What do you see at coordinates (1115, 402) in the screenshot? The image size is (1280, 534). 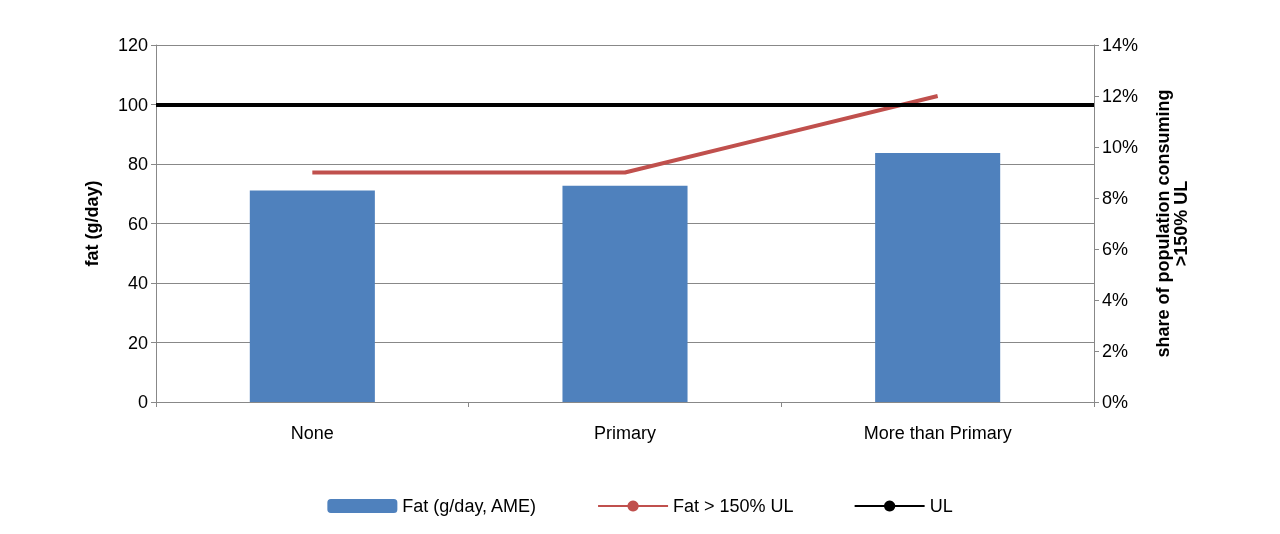 I see `y2-tick-label: 0%` at bounding box center [1115, 402].